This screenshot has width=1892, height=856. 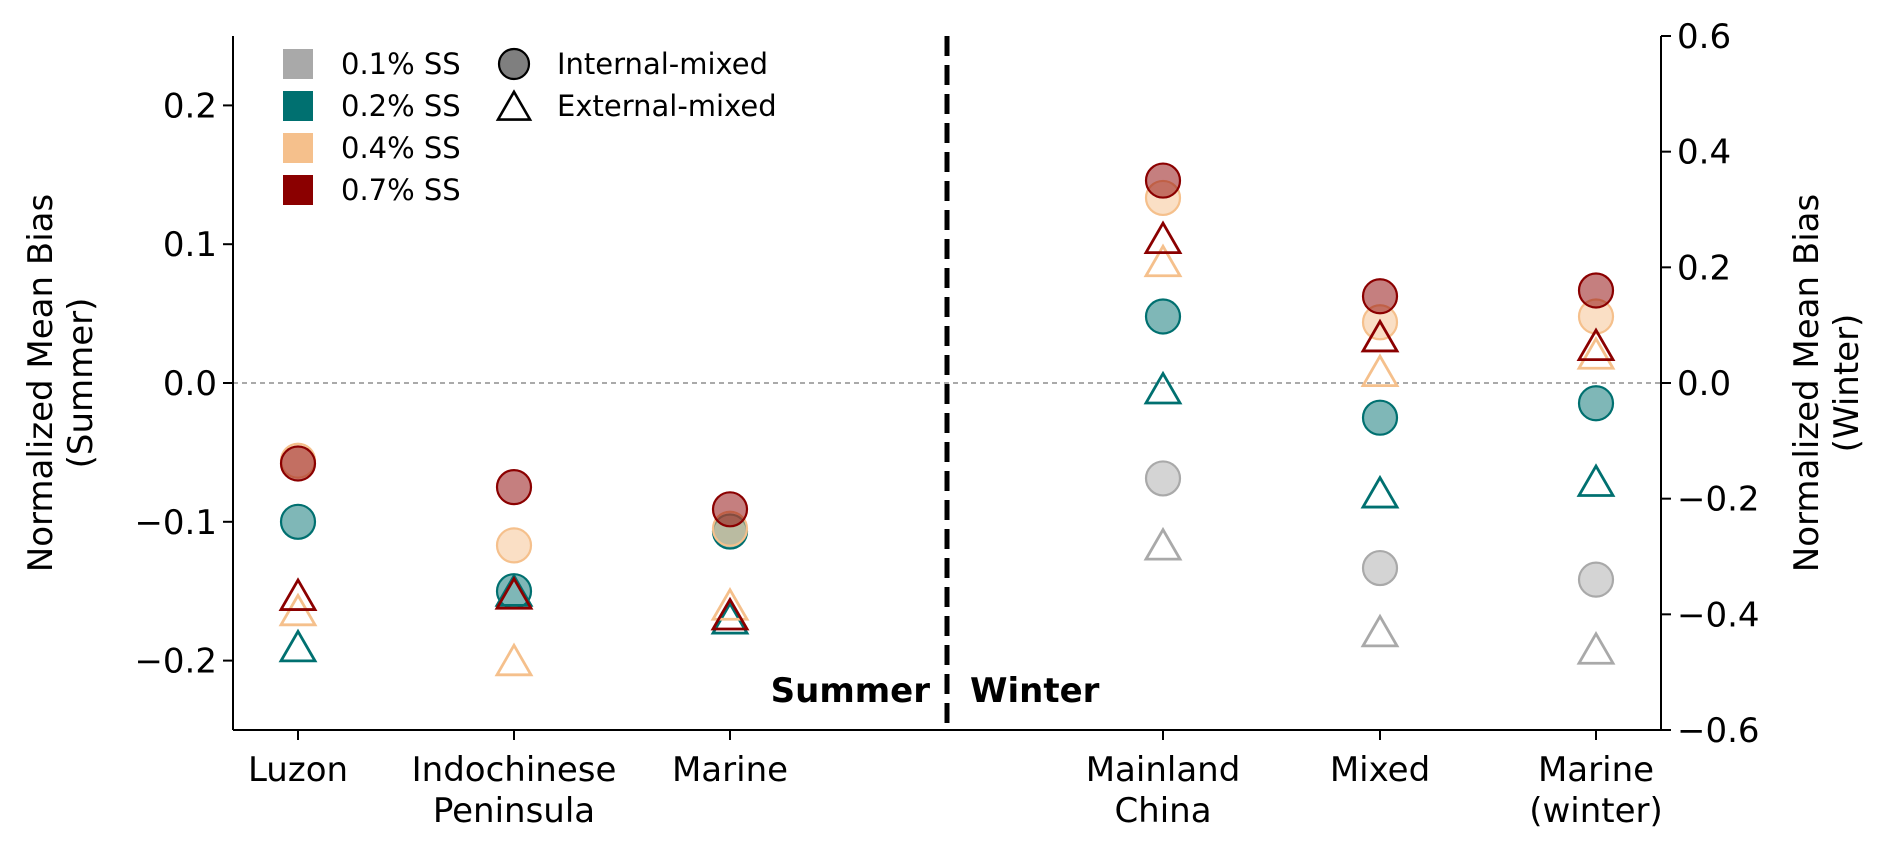 What do you see at coordinates (298, 148) in the screenshot?
I see `legend-swatch-04SS` at bounding box center [298, 148].